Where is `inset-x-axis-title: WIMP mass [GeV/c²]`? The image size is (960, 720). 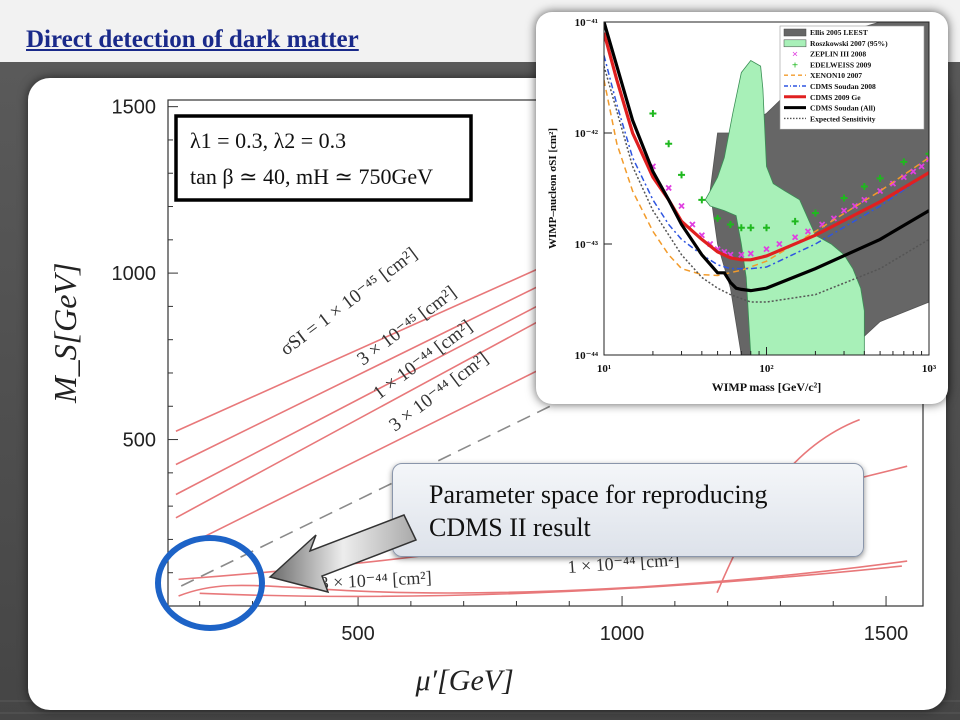 inset-x-axis-title: WIMP mass [GeV/c²] is located at coordinates (767, 387).